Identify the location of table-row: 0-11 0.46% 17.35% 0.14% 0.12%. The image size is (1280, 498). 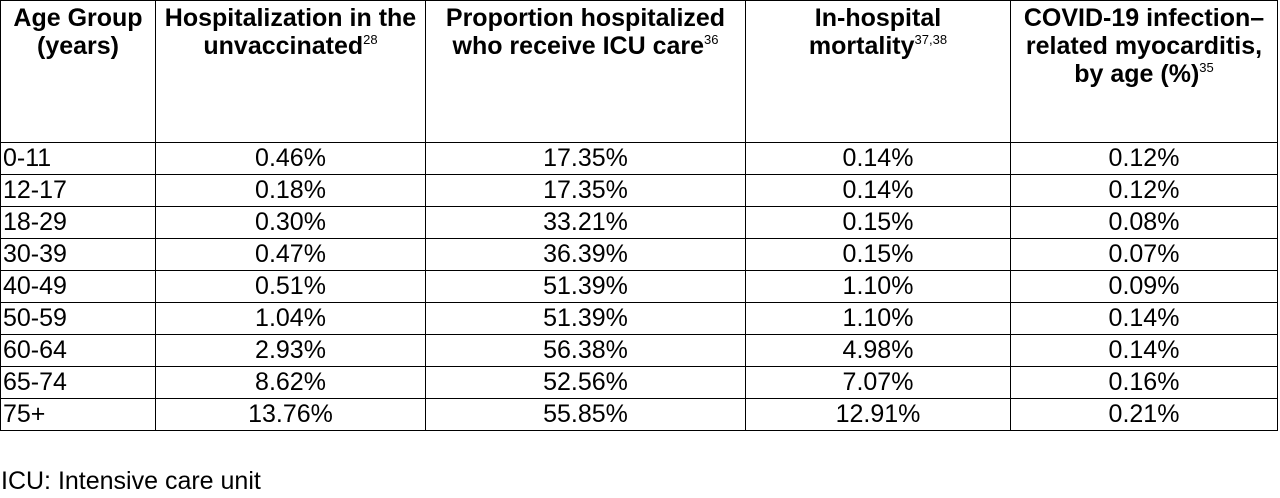
(639, 158).